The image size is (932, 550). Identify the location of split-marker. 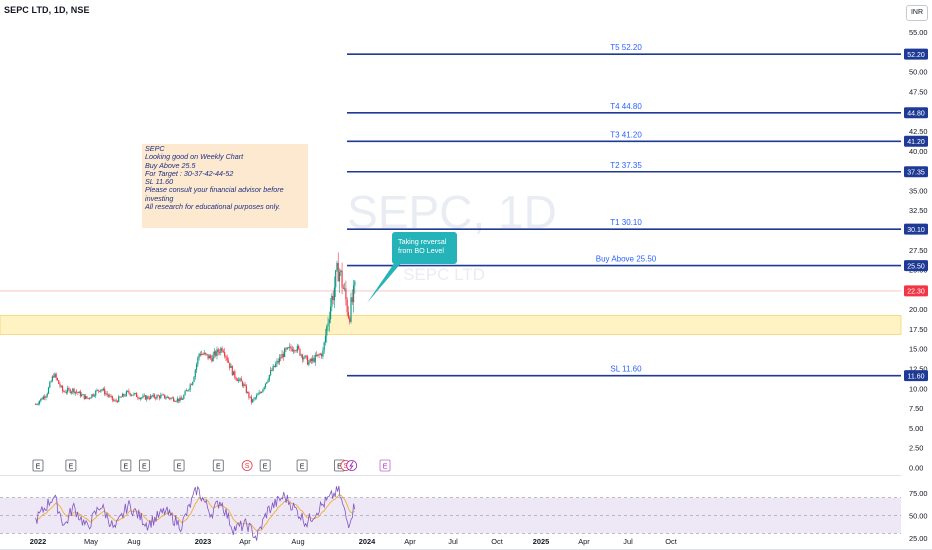
(247, 465).